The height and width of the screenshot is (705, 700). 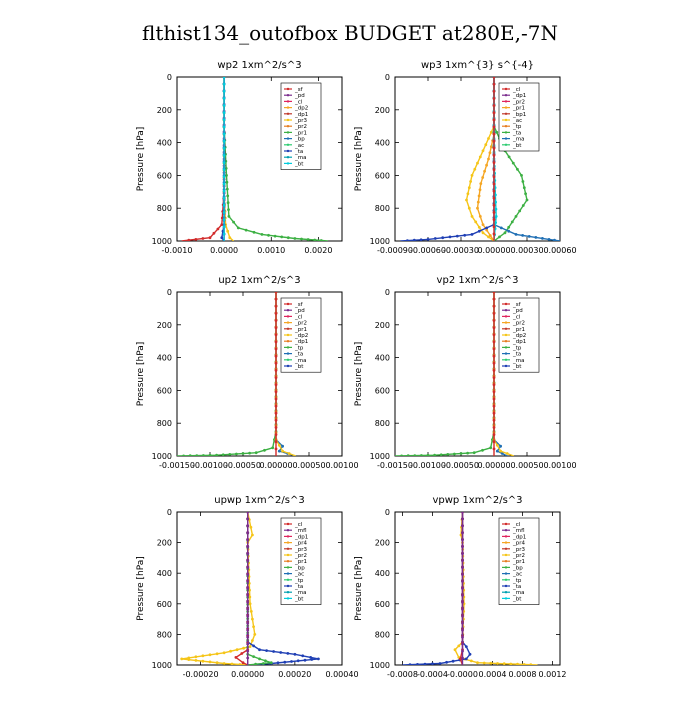 What do you see at coordinates (177, 250) in the screenshot?
I see `x-tick-label: -0.0010` at bounding box center [177, 250].